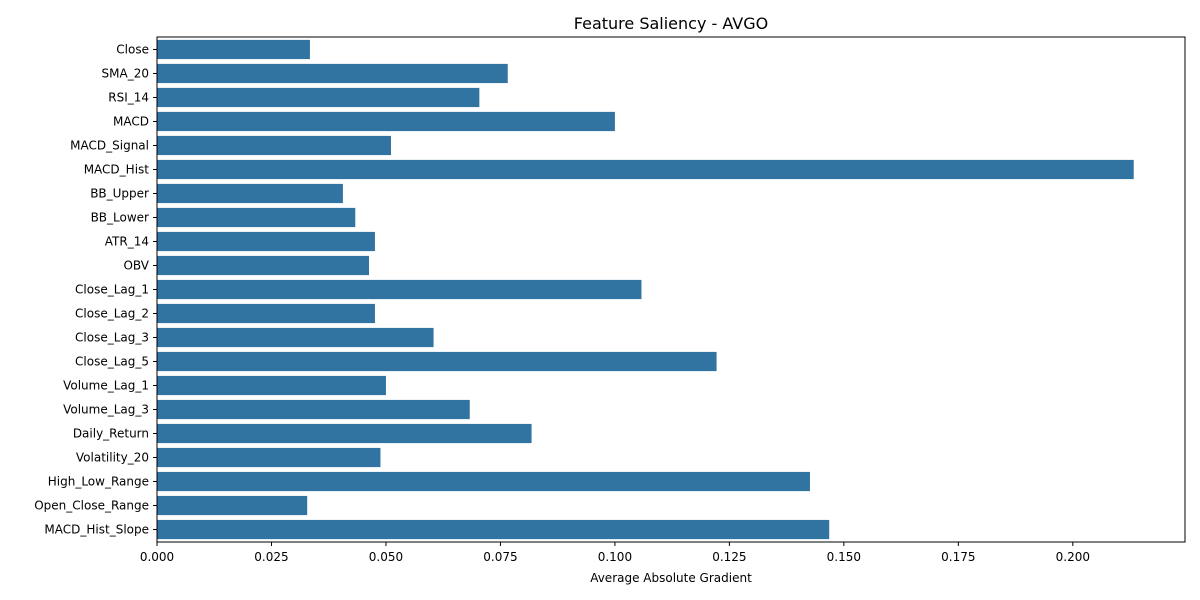  I want to click on bar-close, so click(233, 49).